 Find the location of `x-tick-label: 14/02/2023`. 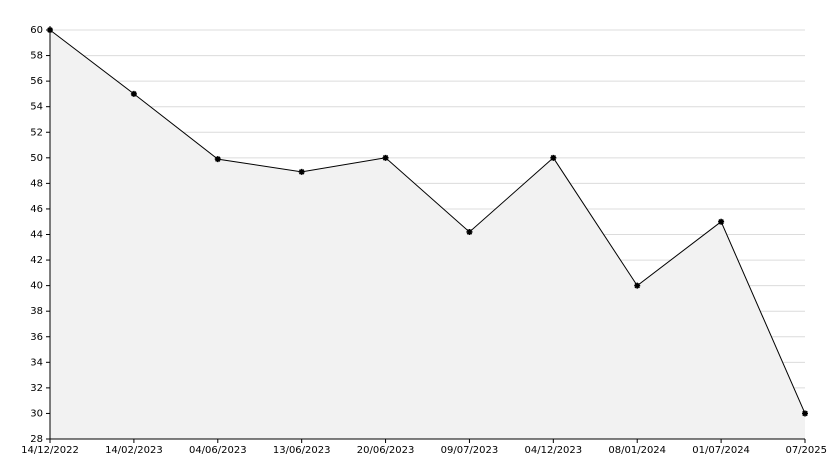

x-tick-label: 14/02/2023 is located at coordinates (134, 450).